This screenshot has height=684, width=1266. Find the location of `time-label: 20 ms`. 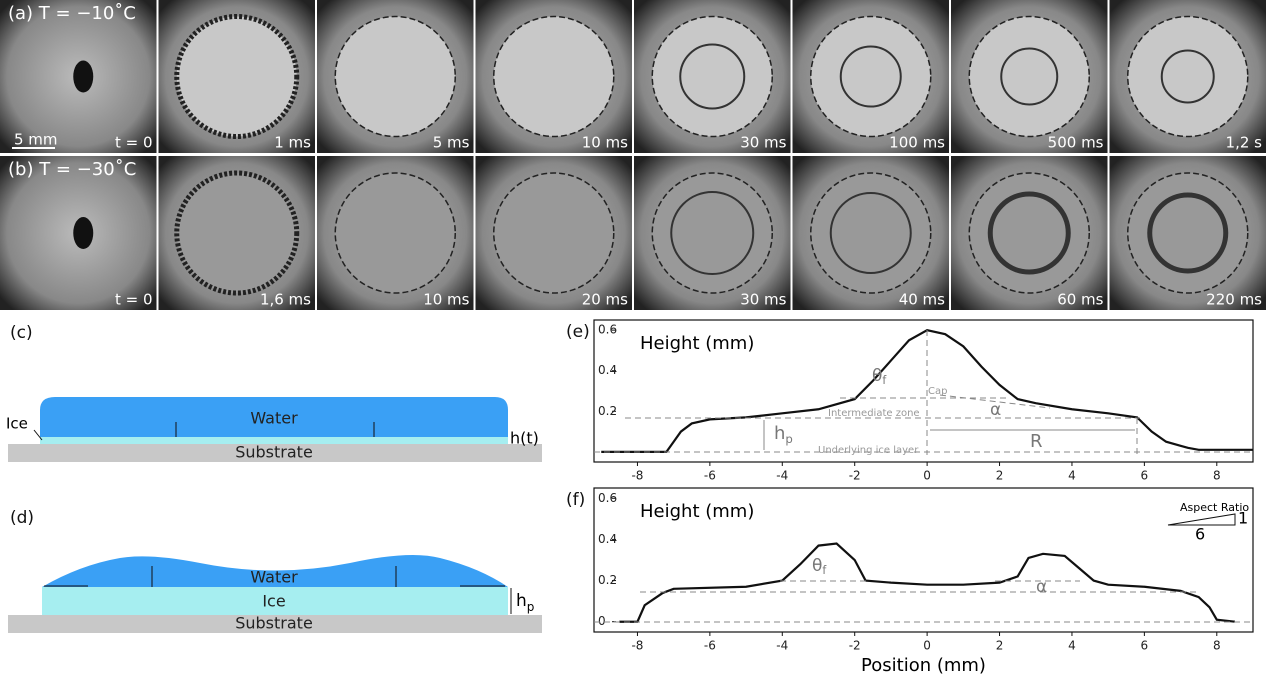

time-label: 20 ms is located at coordinates (605, 300).